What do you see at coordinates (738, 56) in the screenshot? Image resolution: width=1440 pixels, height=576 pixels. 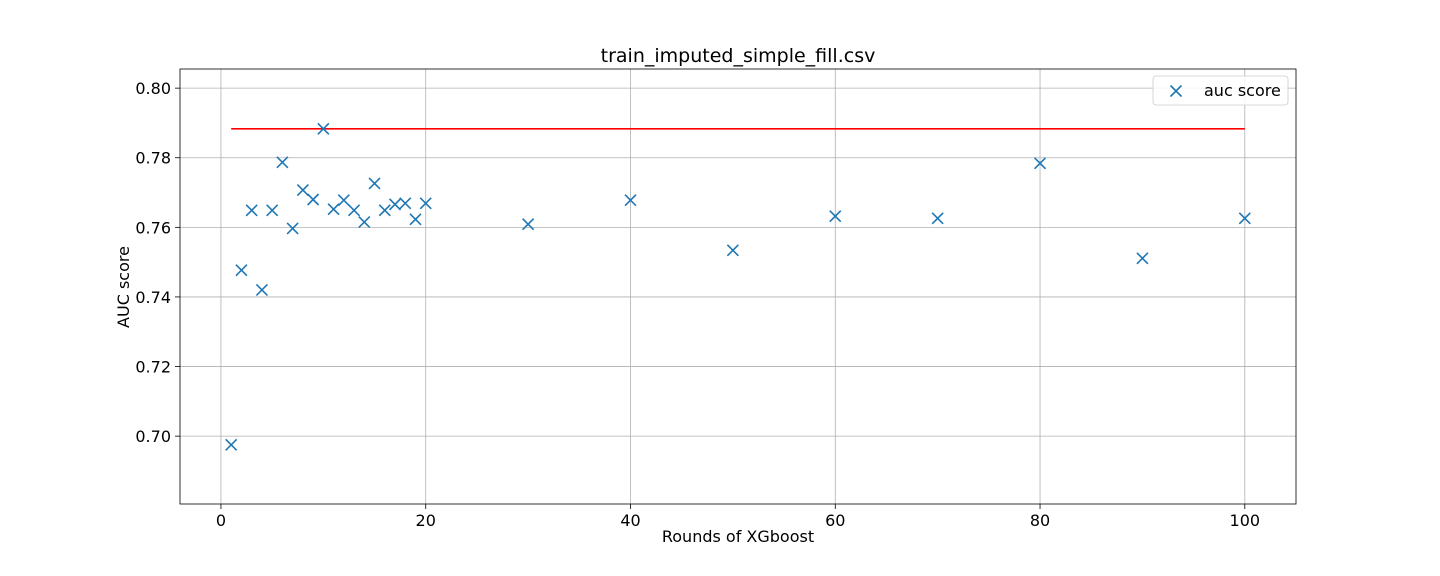 I see `chart-title: train_imputed_simple_fill.csv` at bounding box center [738, 56].